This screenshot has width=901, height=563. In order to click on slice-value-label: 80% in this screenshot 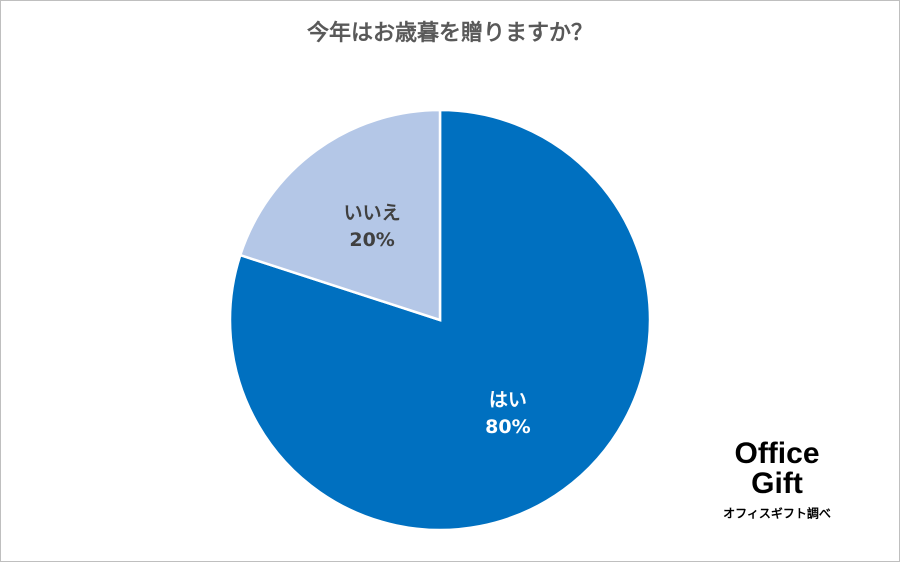, I will do `click(507, 427)`.